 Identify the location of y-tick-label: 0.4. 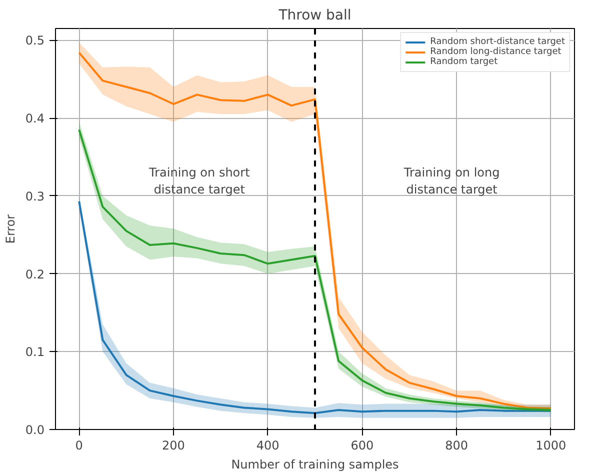
(35, 119).